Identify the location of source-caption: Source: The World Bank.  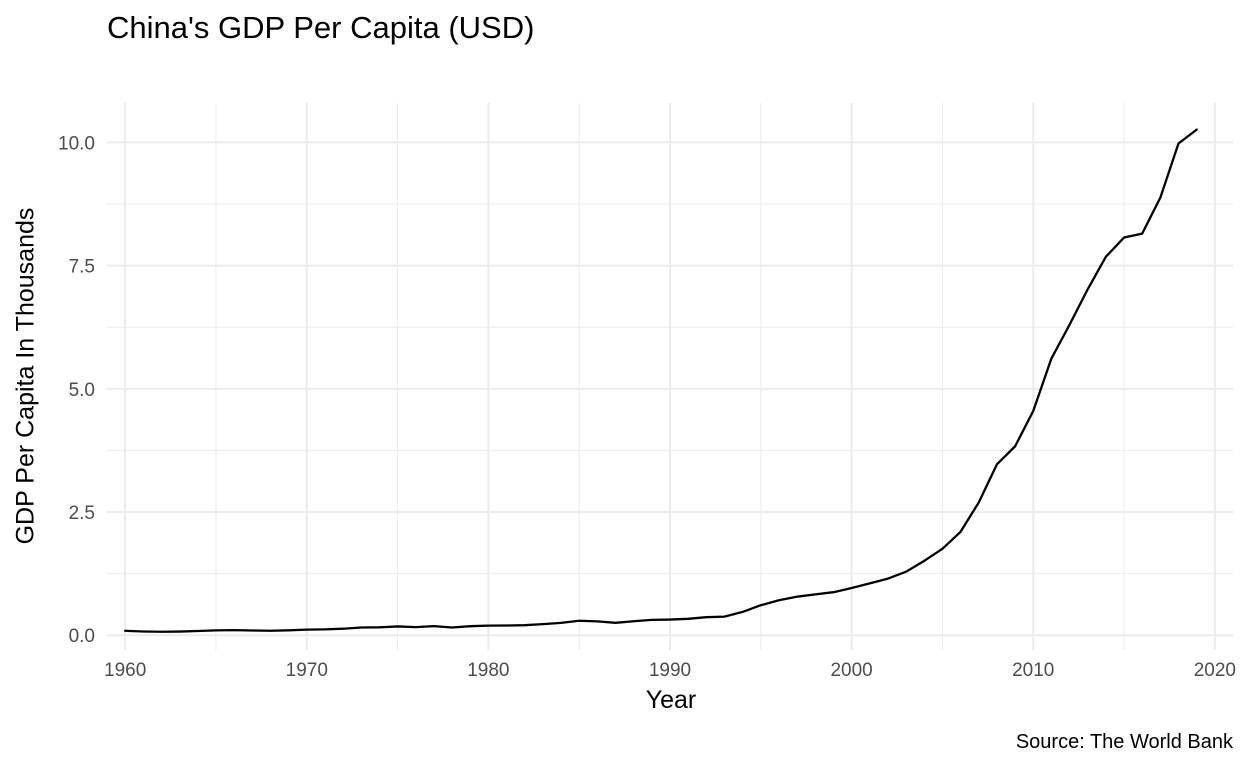
(1124, 742).